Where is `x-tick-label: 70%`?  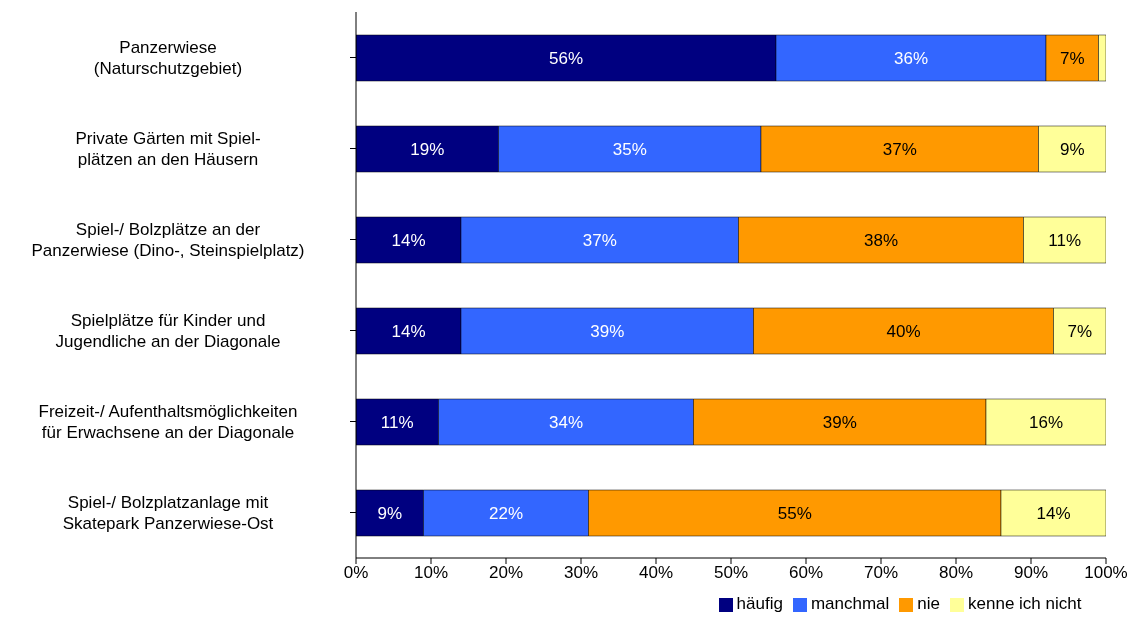 x-tick-label: 70% is located at coordinates (881, 573).